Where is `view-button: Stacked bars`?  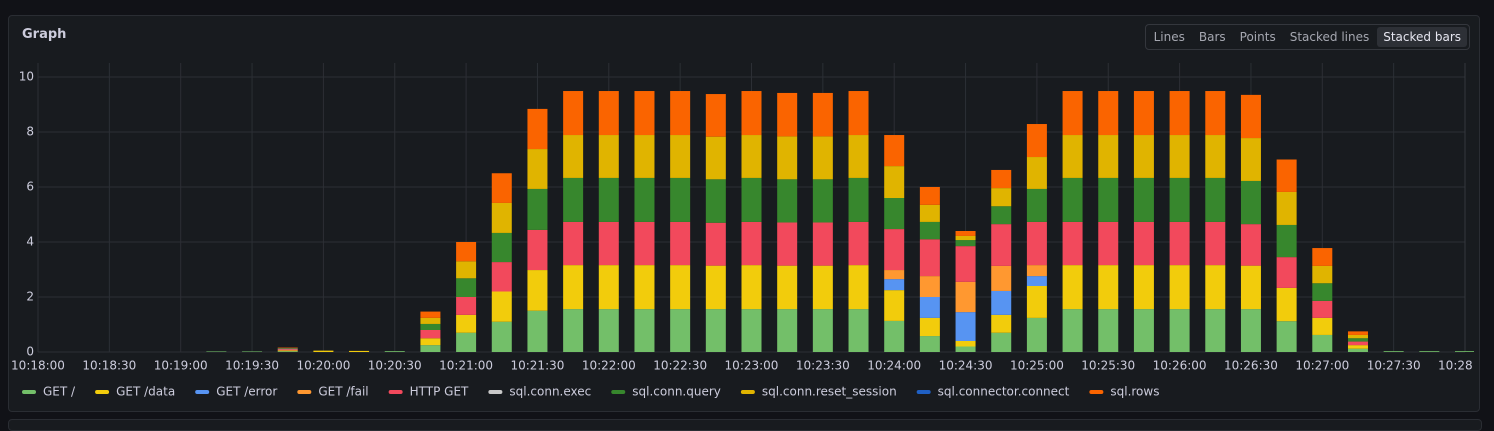
view-button: Stacked bars is located at coordinates (1422, 37).